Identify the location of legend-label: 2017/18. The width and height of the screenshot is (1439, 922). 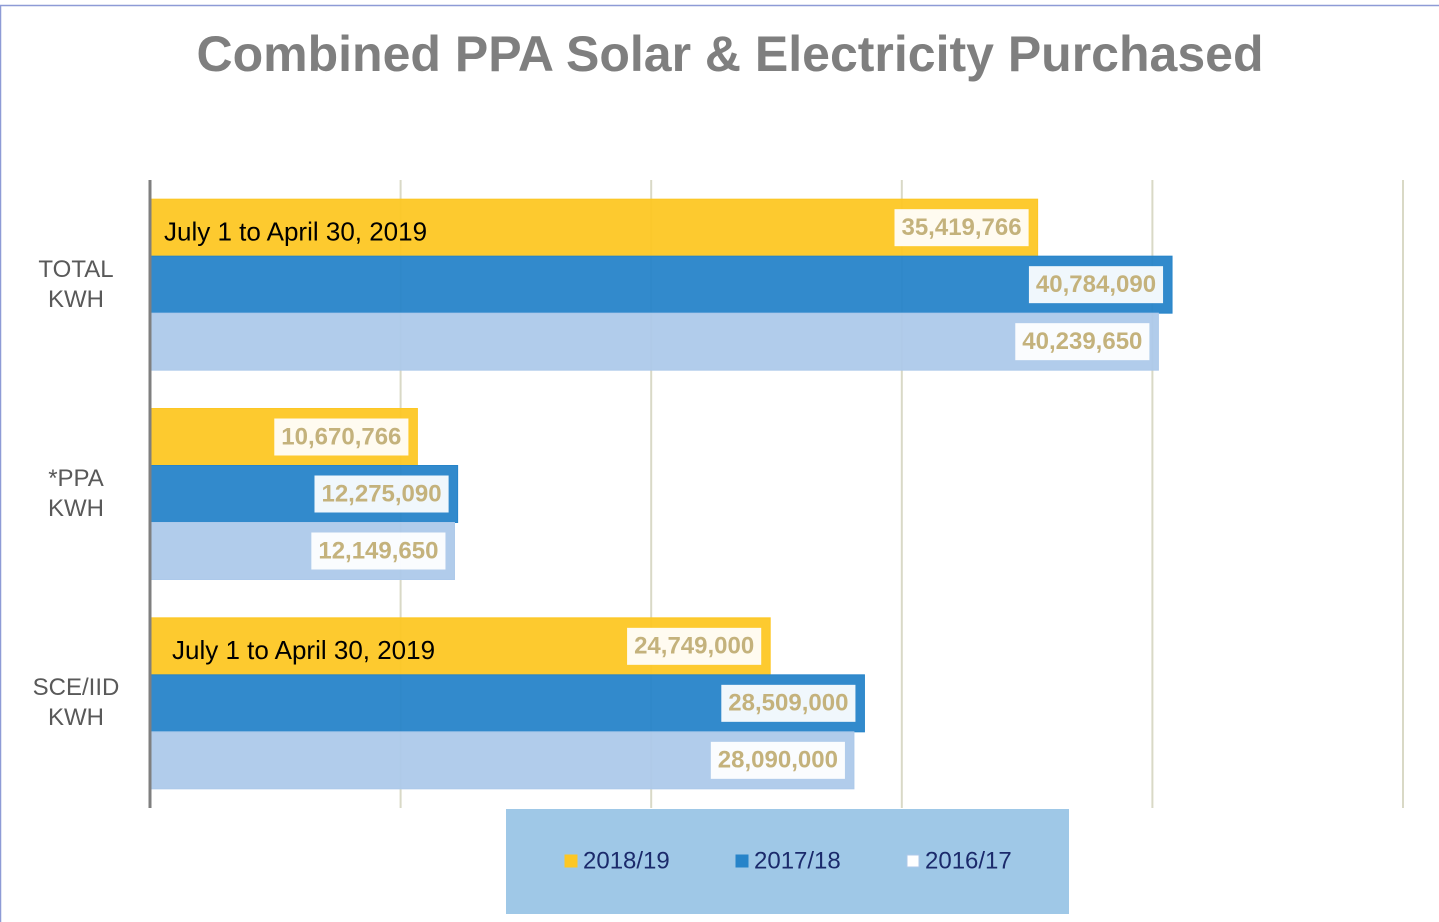
(797, 860).